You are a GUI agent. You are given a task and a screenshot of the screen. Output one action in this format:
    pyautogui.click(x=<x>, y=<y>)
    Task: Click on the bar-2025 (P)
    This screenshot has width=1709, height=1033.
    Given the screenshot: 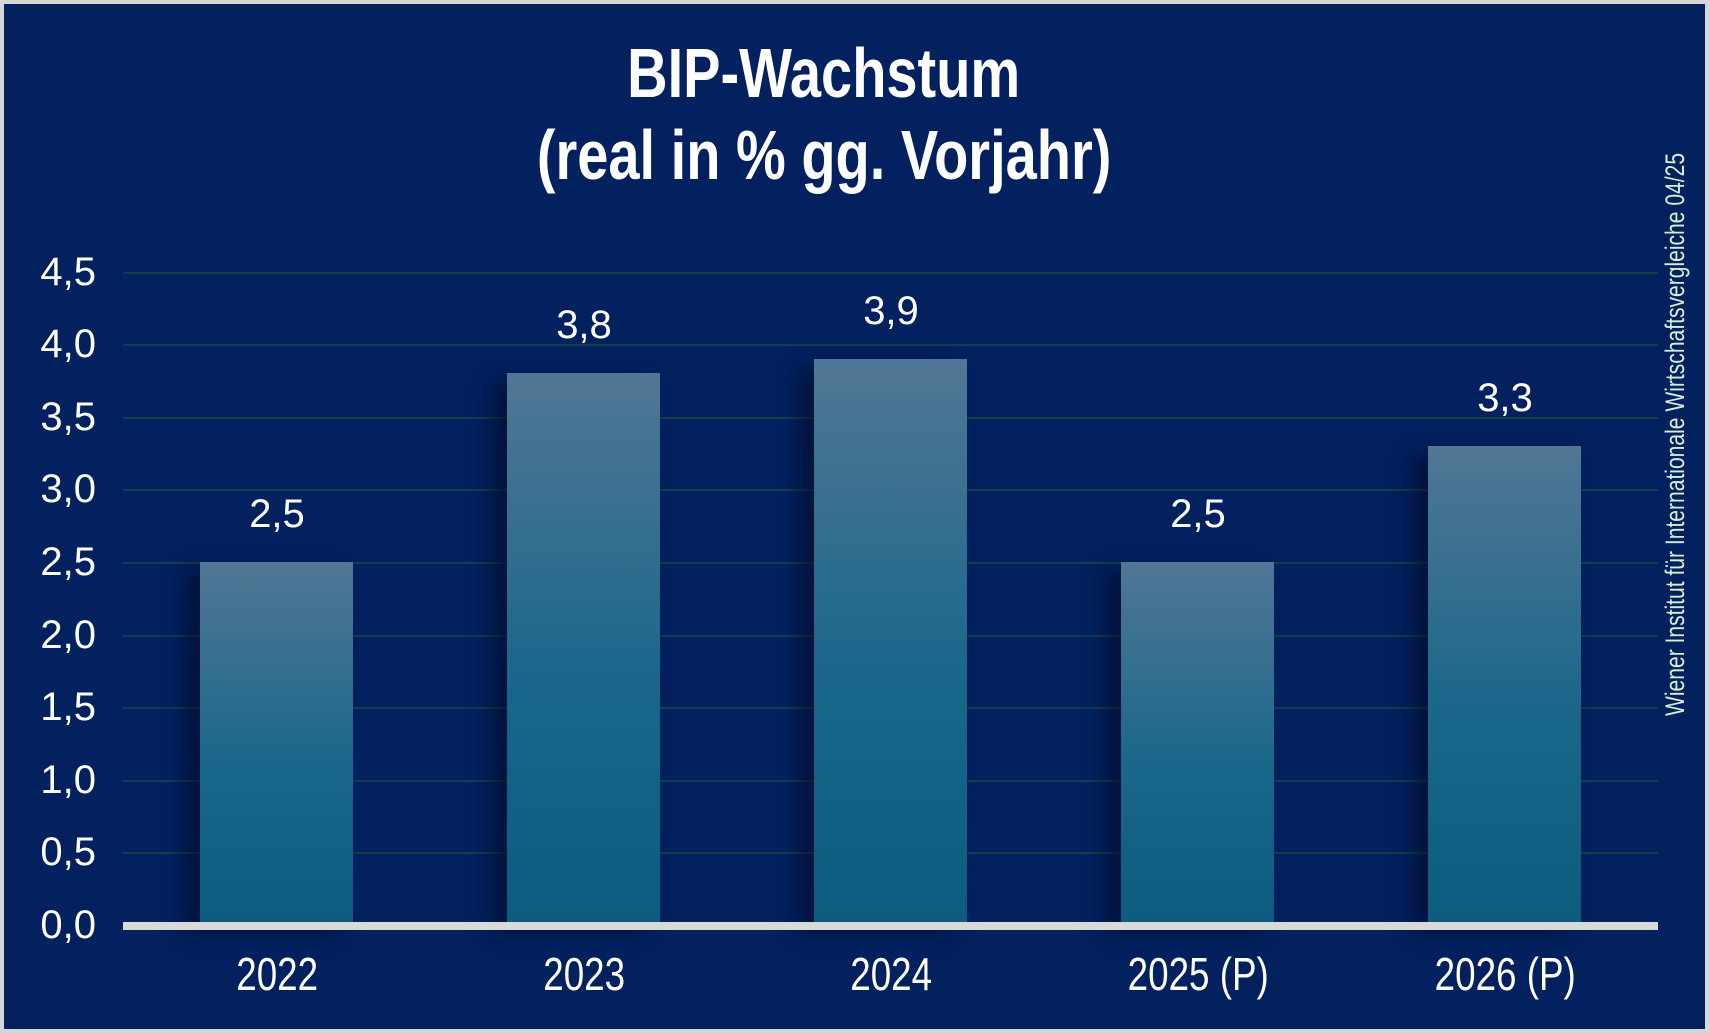 What is the action you would take?
    pyautogui.click(x=1197, y=743)
    